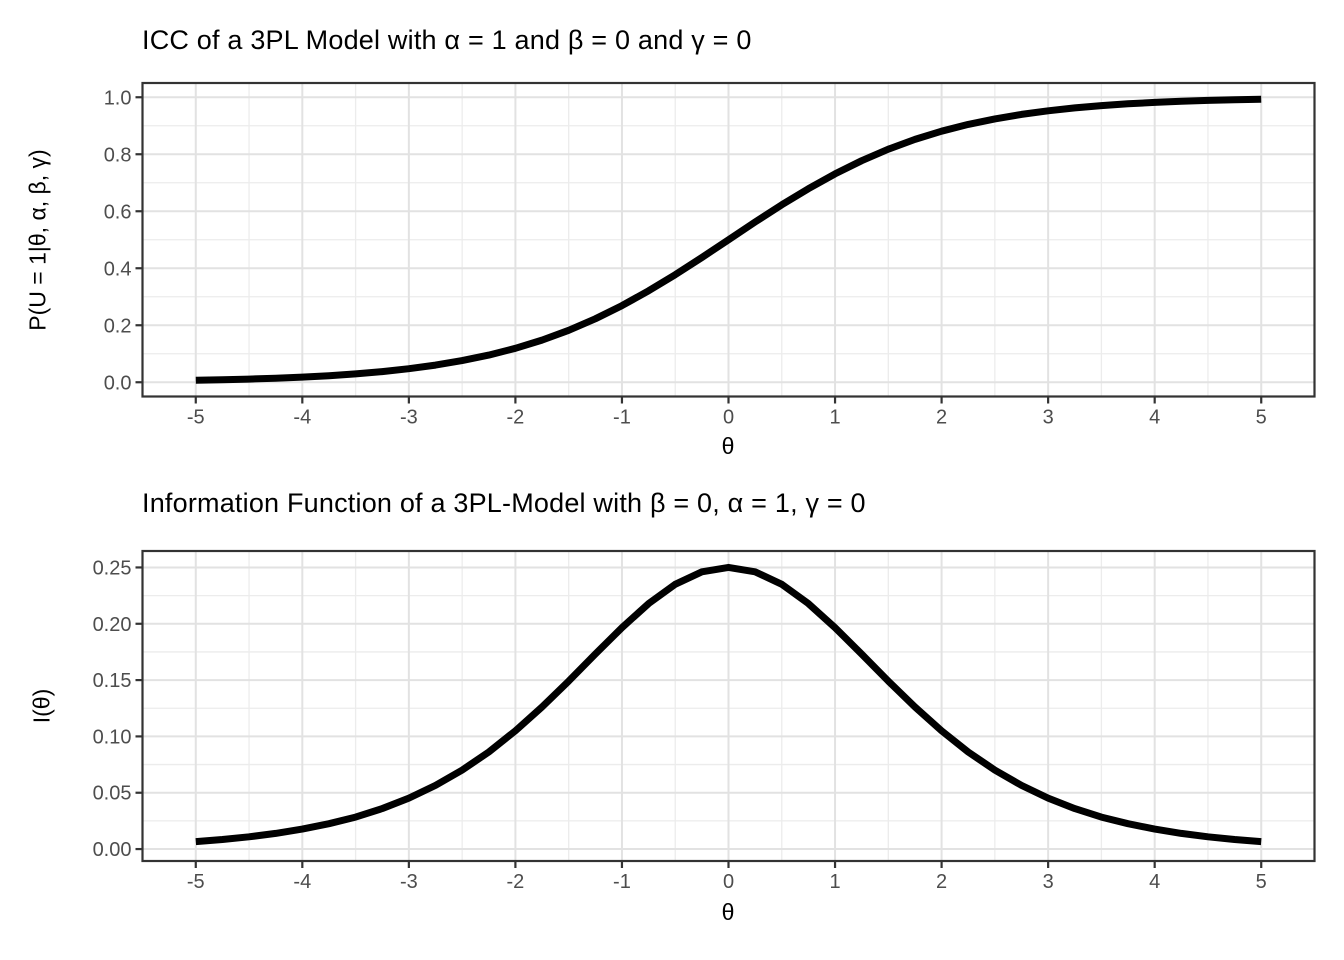 This screenshot has height=960, width=1344. Describe the element at coordinates (118, 326) in the screenshot. I see `y-tick-label: 0.2` at that location.